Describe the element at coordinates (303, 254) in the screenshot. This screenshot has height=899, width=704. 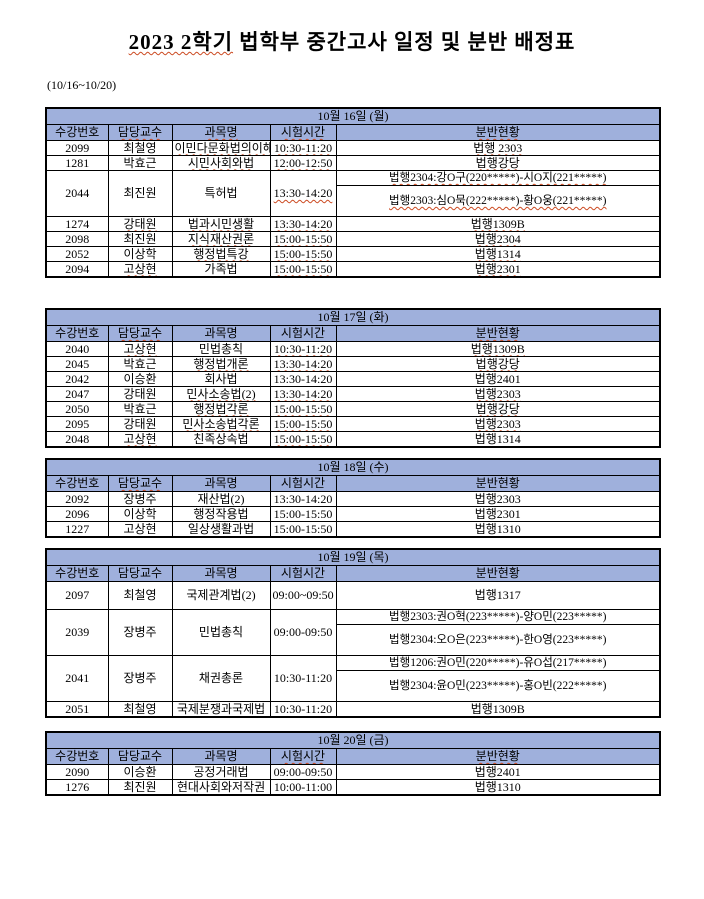
I see `cell-time: 15:00-15:50` at that location.